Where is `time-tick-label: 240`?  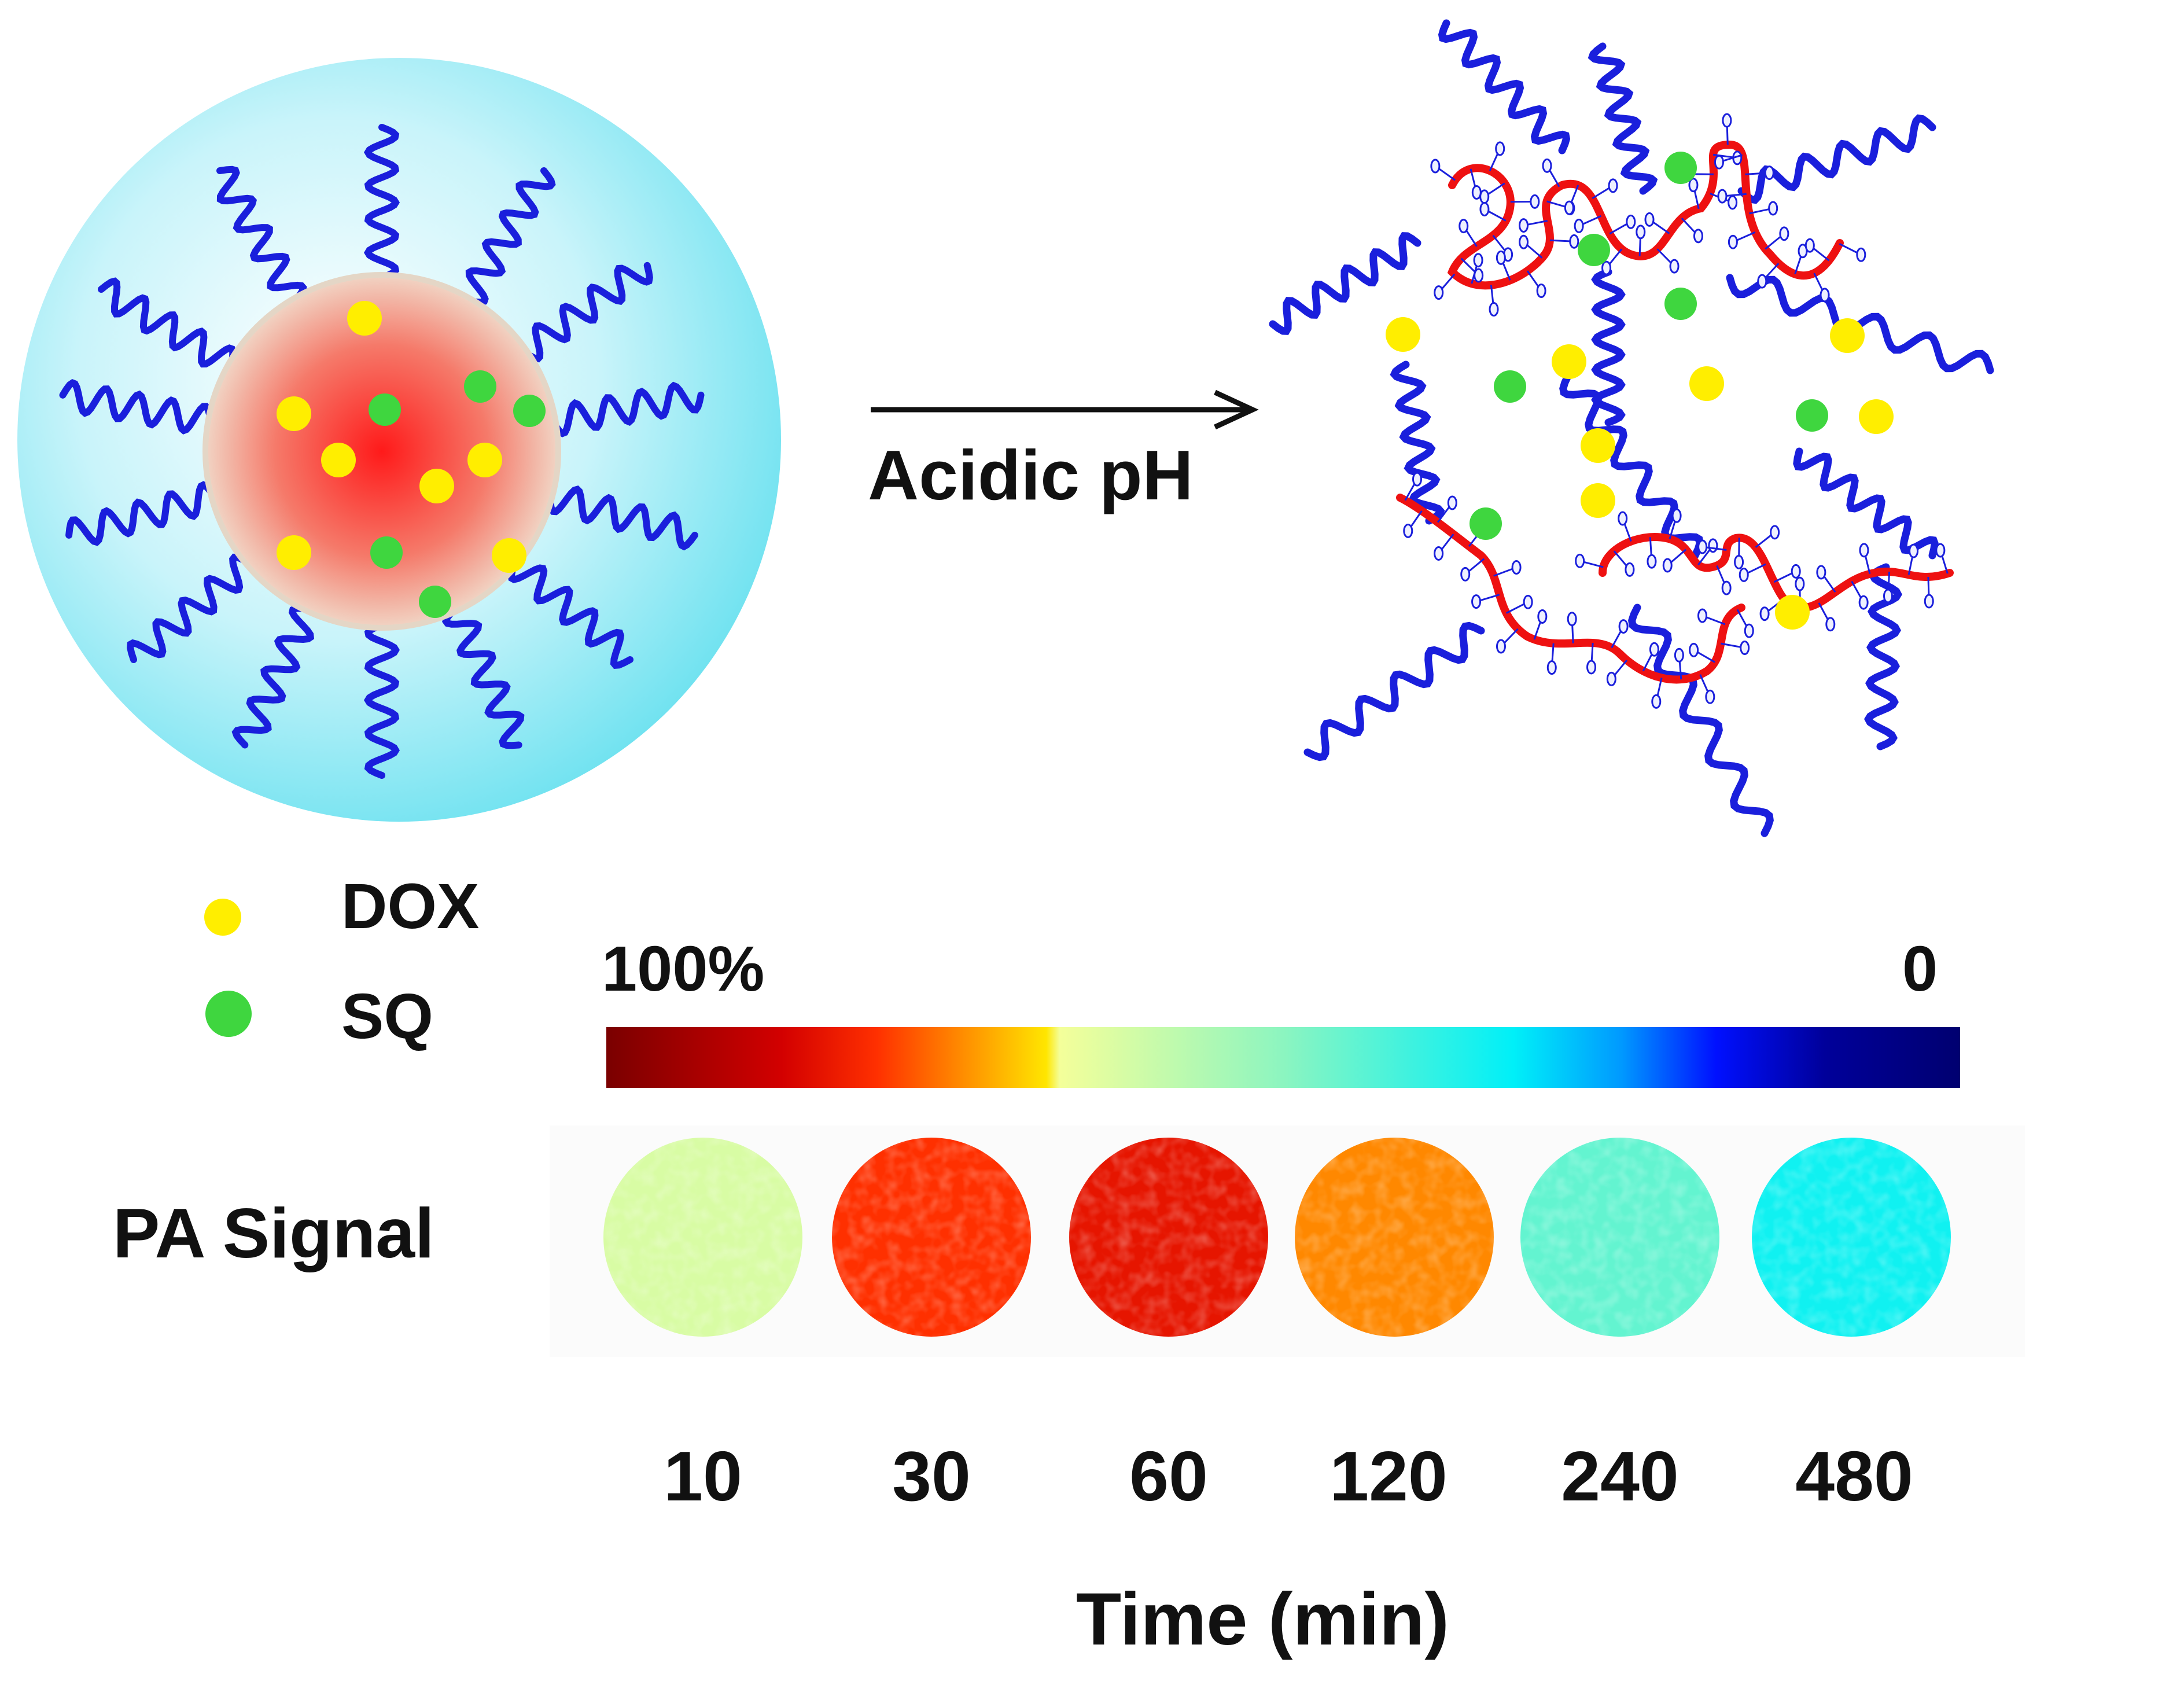 time-tick-label: 240 is located at coordinates (1620, 1476).